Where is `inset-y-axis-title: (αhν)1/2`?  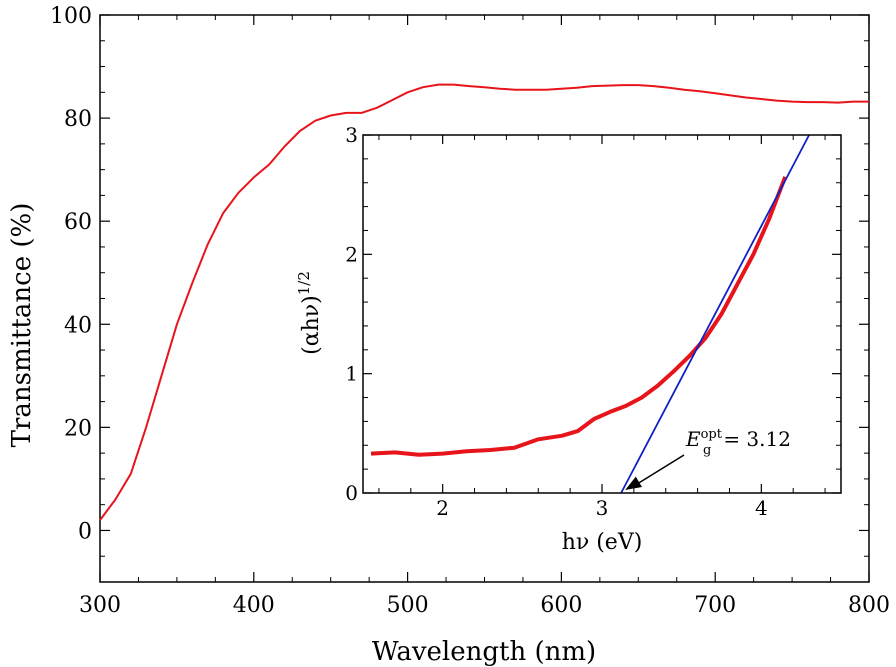 inset-y-axis-title: (αhν)1/2 is located at coordinates (309, 313).